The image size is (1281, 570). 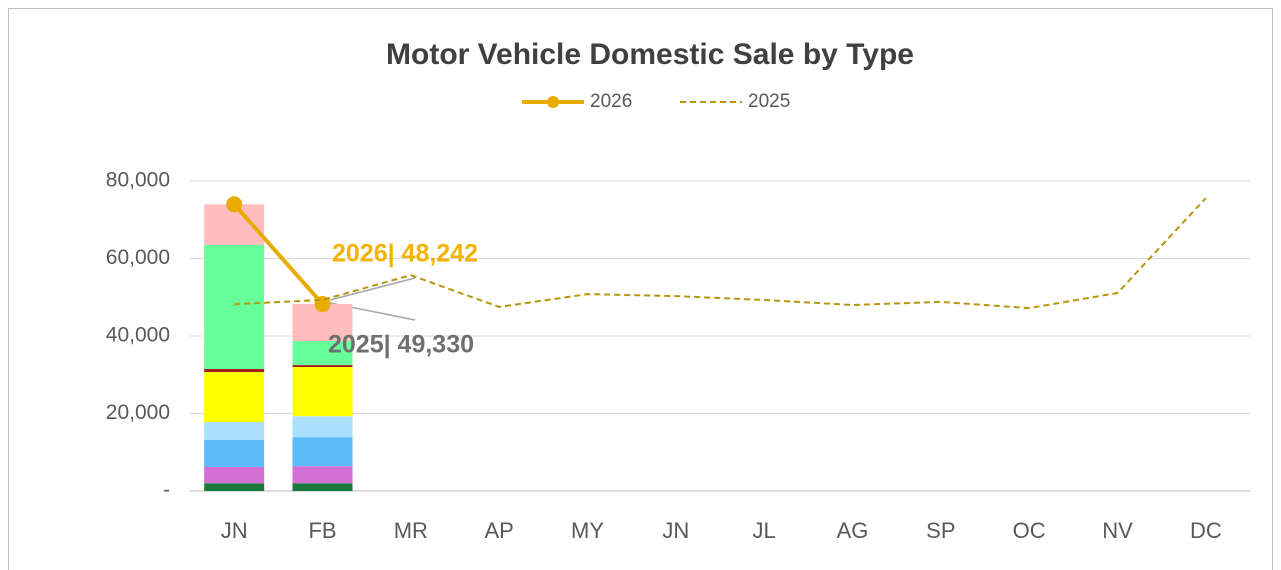 I want to click on x-tick-label: MR, so click(x=411, y=530).